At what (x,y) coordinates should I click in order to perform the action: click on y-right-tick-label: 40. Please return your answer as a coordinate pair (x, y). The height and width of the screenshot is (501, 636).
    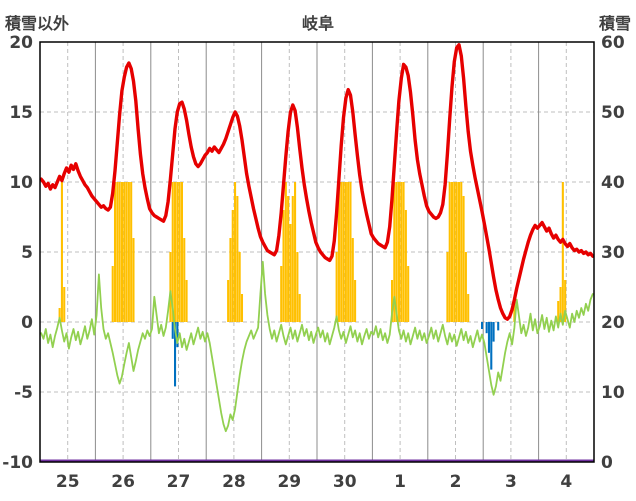
    Looking at the image, I should click on (613, 183).